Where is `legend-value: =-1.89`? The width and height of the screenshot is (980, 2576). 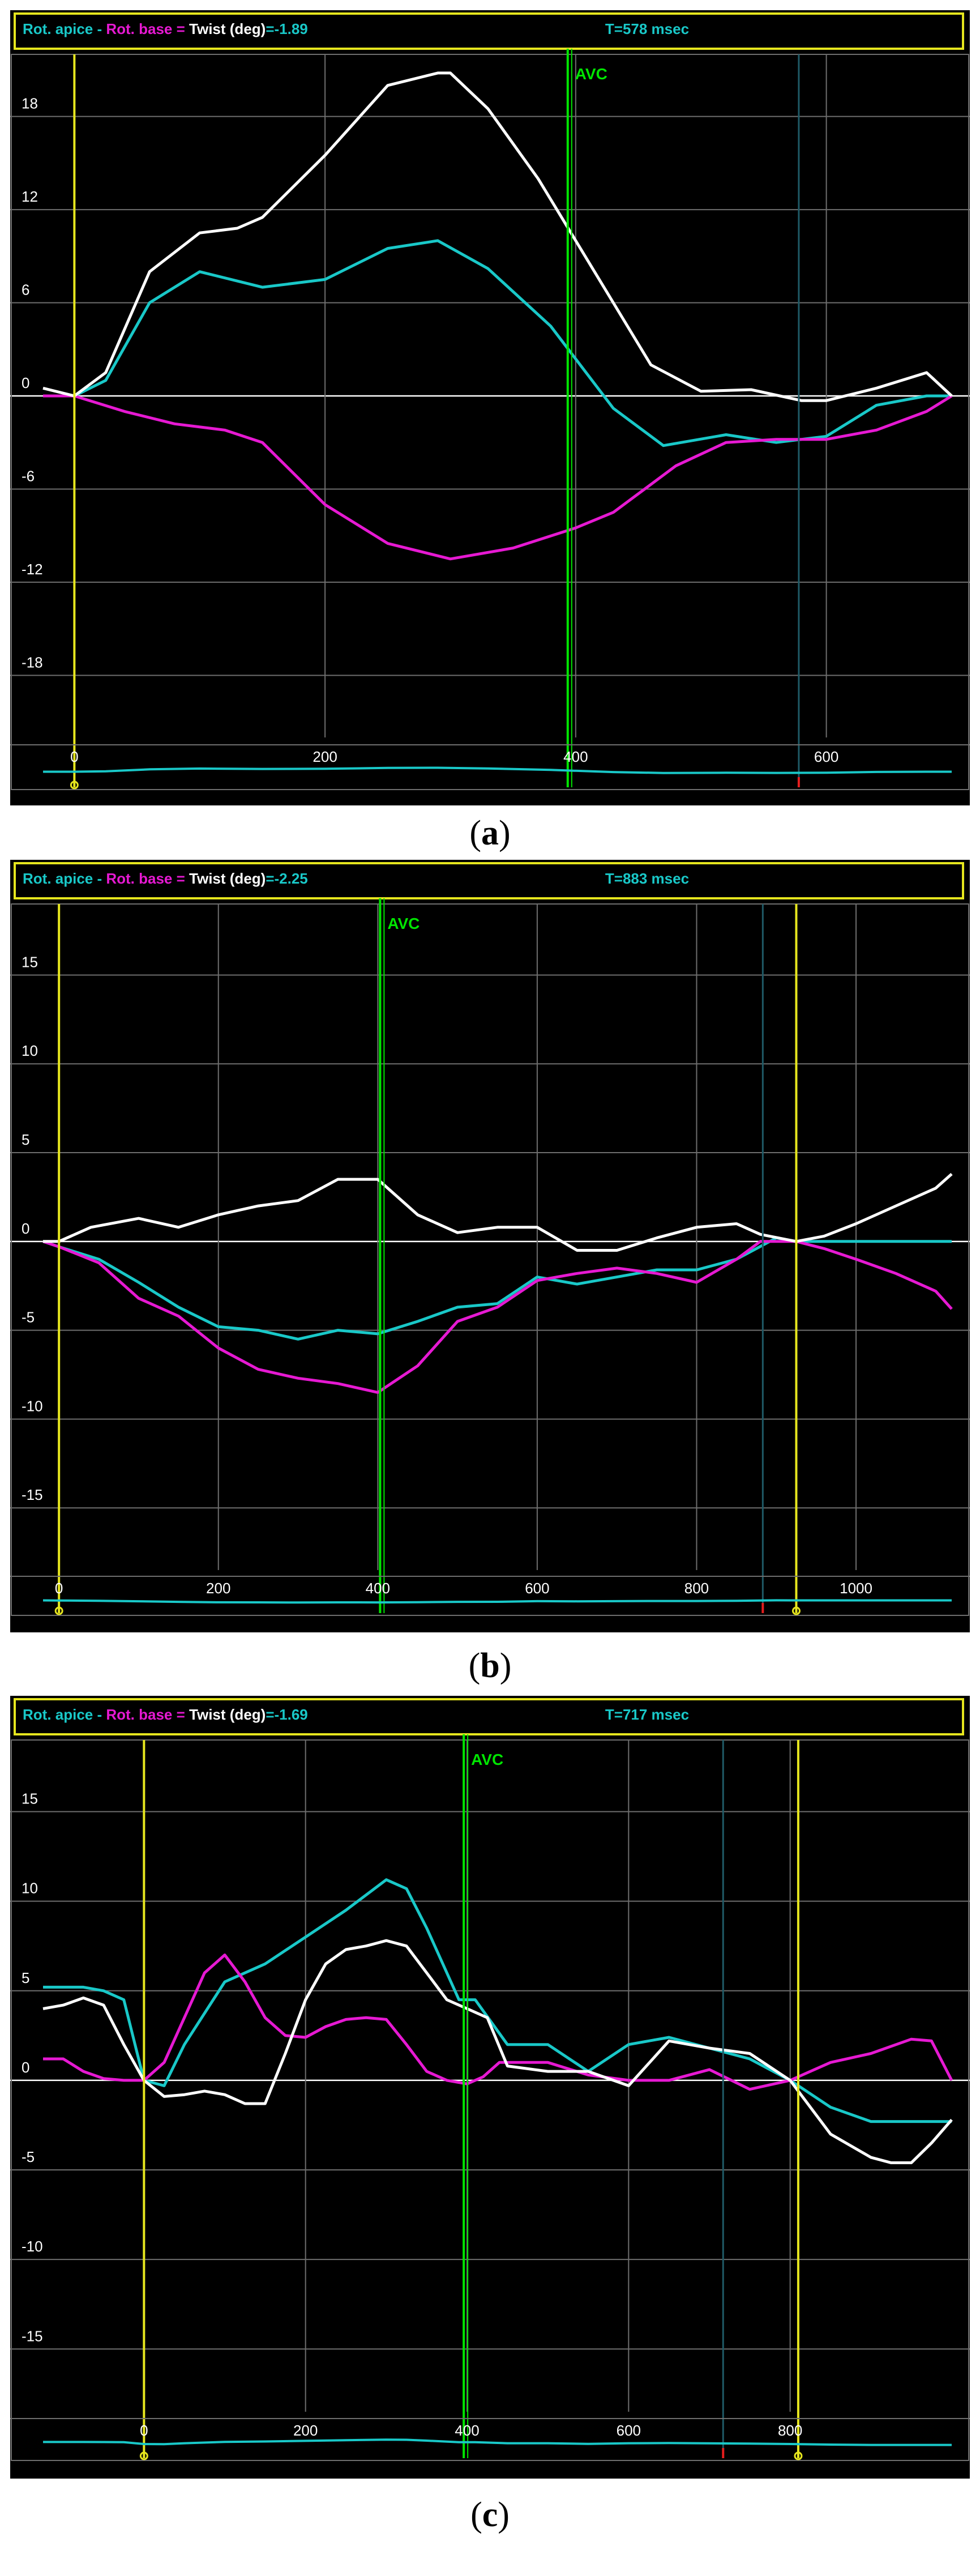 legend-value: =-1.89 is located at coordinates (286, 28).